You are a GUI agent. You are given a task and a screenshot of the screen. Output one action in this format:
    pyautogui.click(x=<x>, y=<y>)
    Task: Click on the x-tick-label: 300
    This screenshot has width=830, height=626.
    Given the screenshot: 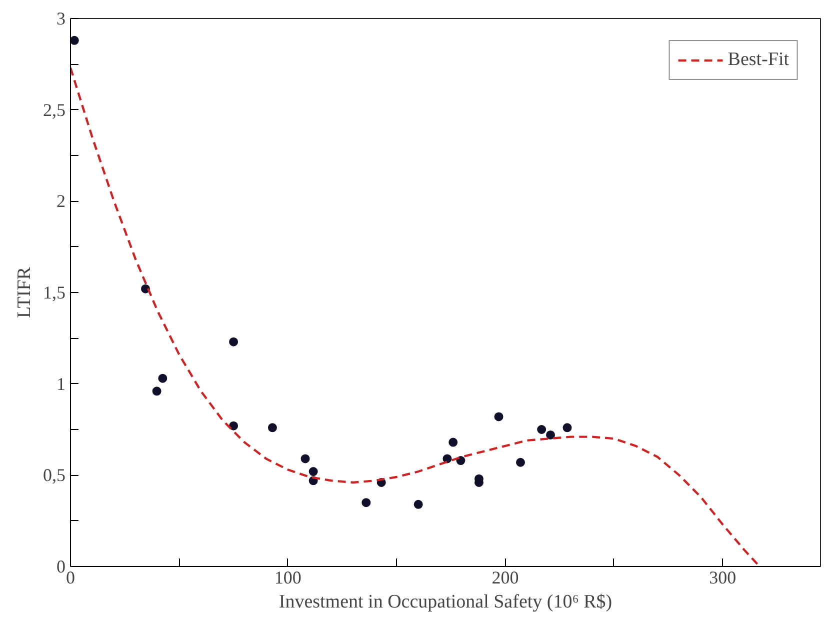 What is the action you would take?
    pyautogui.click(x=722, y=578)
    